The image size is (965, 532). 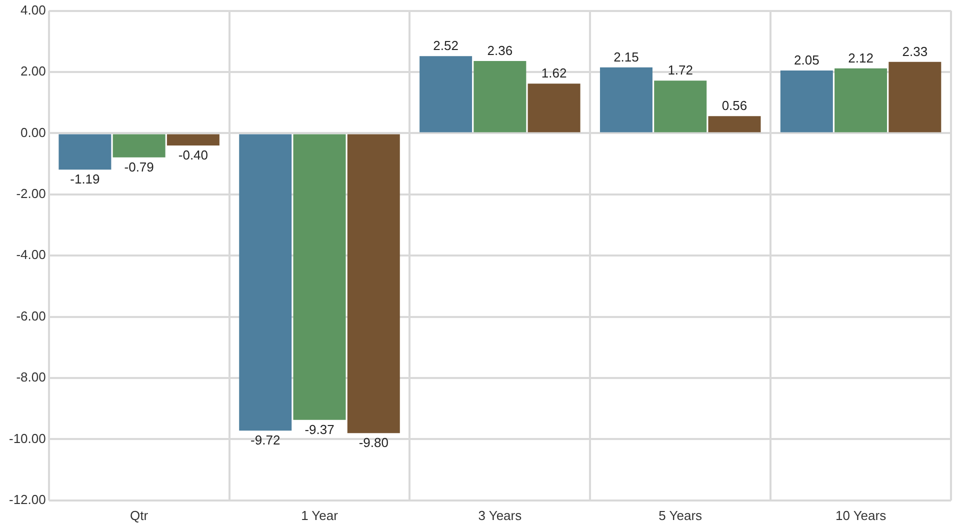 I want to click on data-label: -1.19, so click(x=85, y=179).